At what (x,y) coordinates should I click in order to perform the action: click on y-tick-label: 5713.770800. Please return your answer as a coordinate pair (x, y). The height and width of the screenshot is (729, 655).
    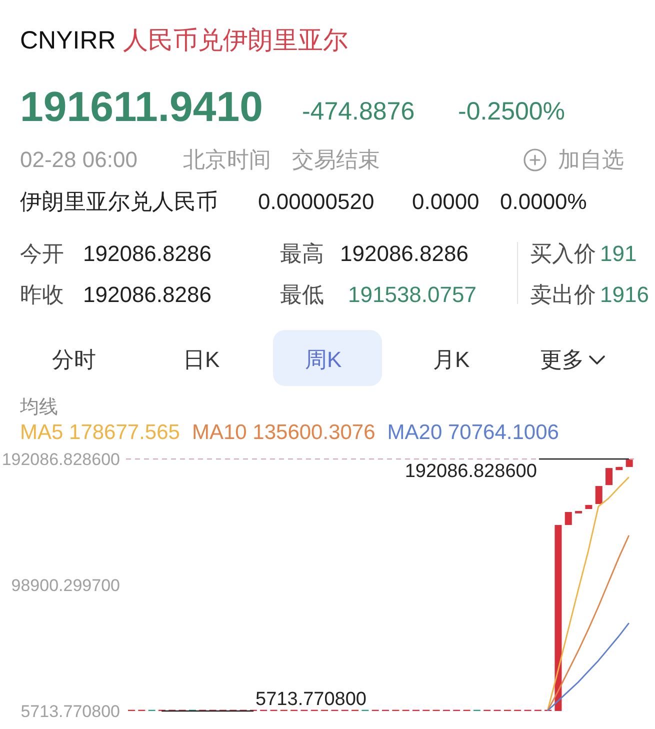
    Looking at the image, I should click on (70, 711).